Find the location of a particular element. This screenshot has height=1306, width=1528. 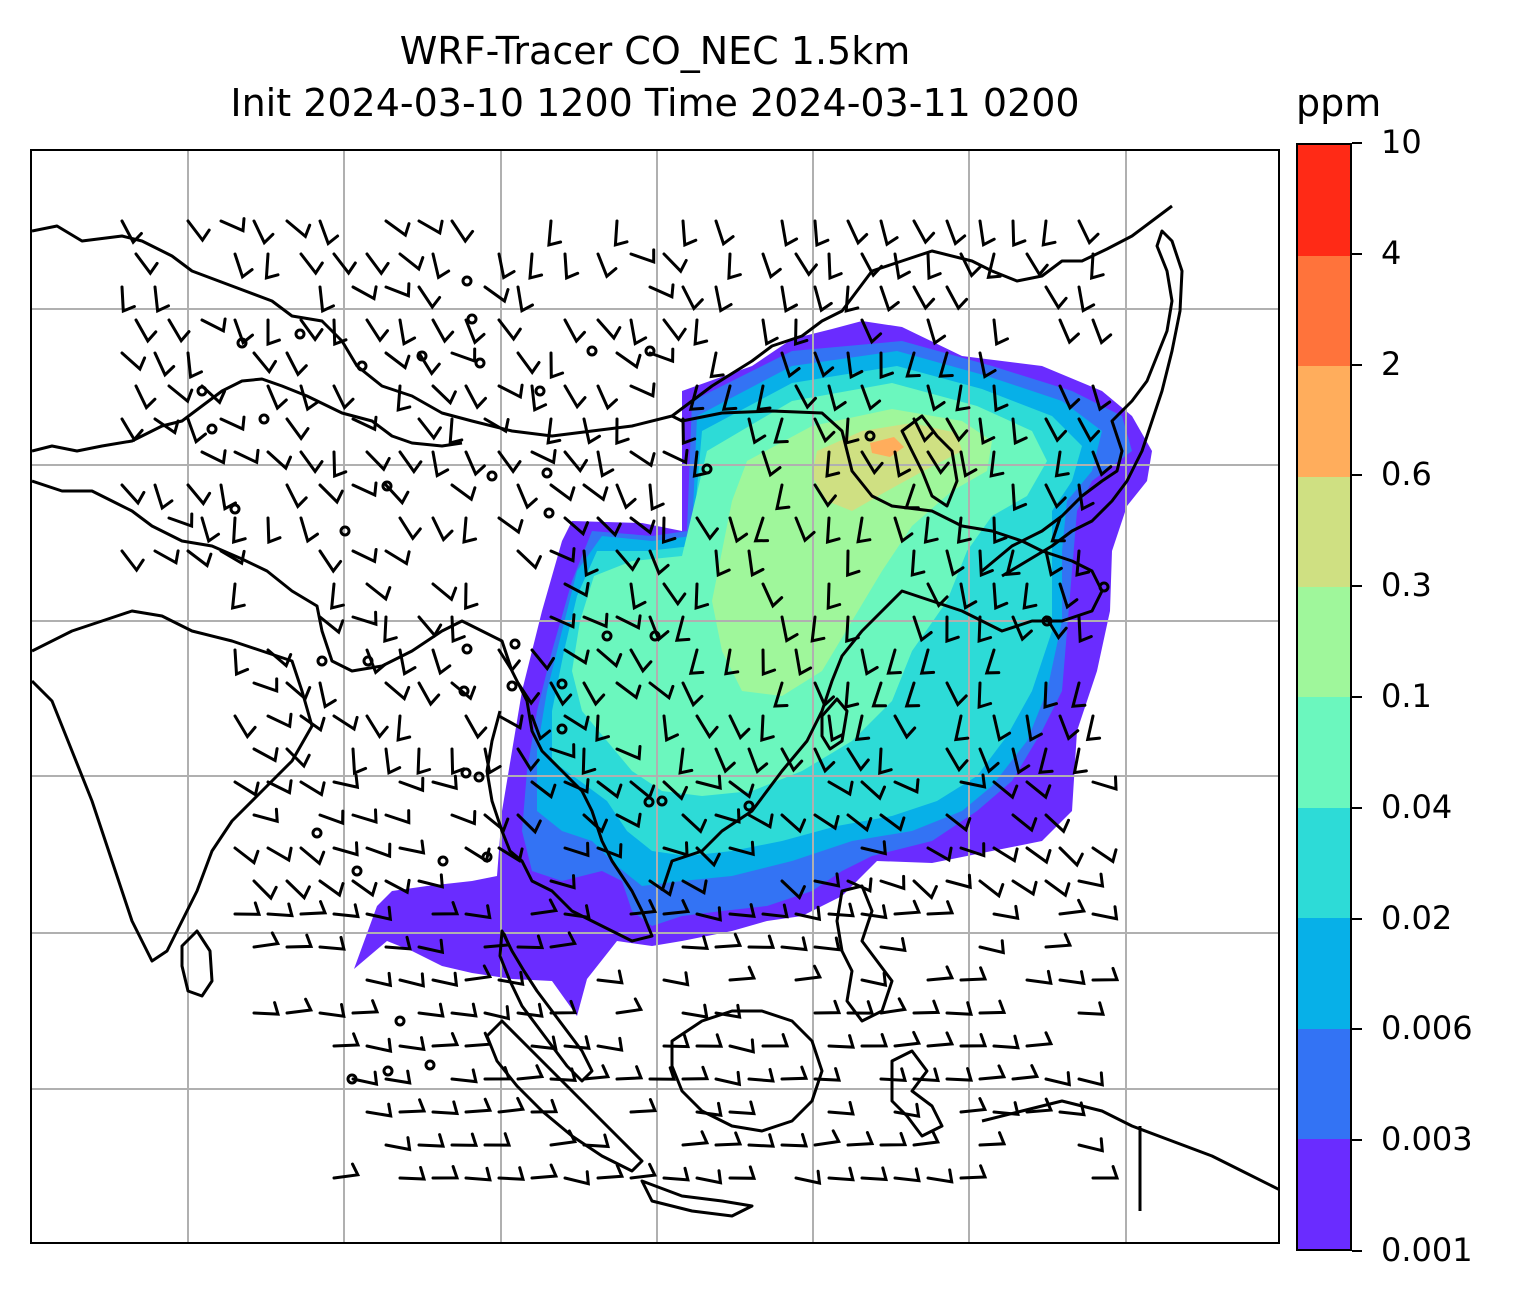

coastline-china-east is located at coordinates (882, 650).